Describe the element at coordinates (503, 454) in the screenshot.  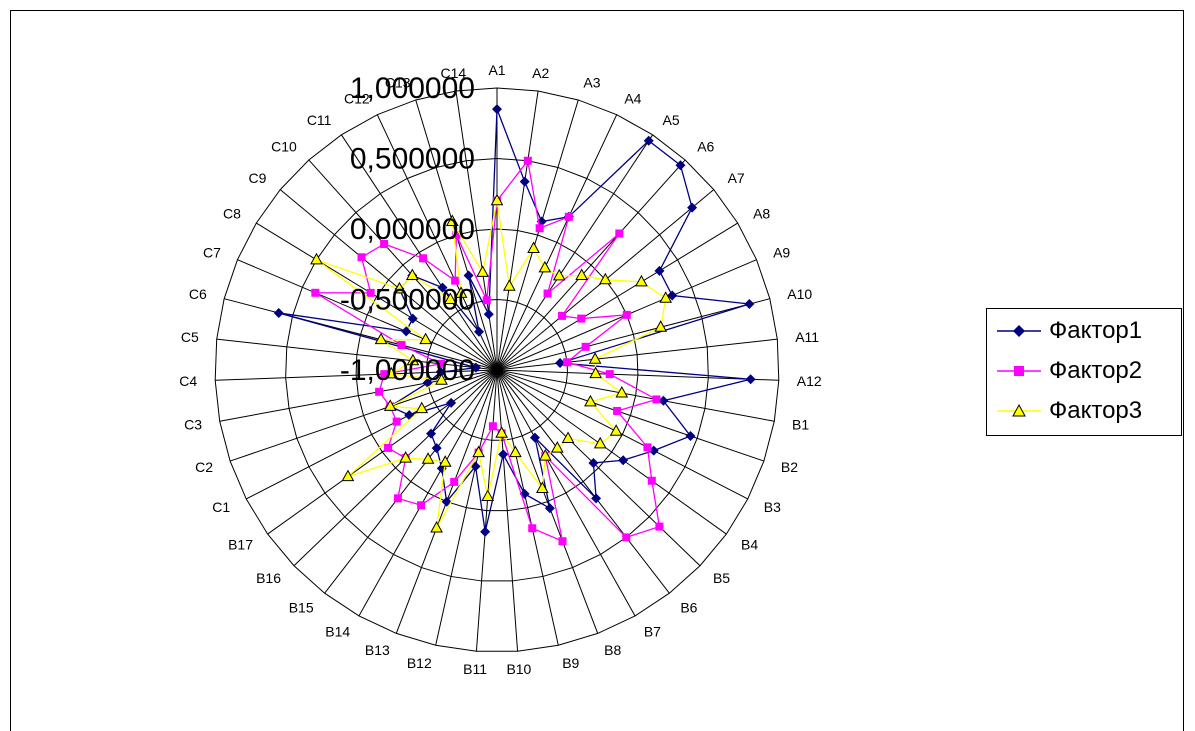
I see `data-point-B10` at that location.